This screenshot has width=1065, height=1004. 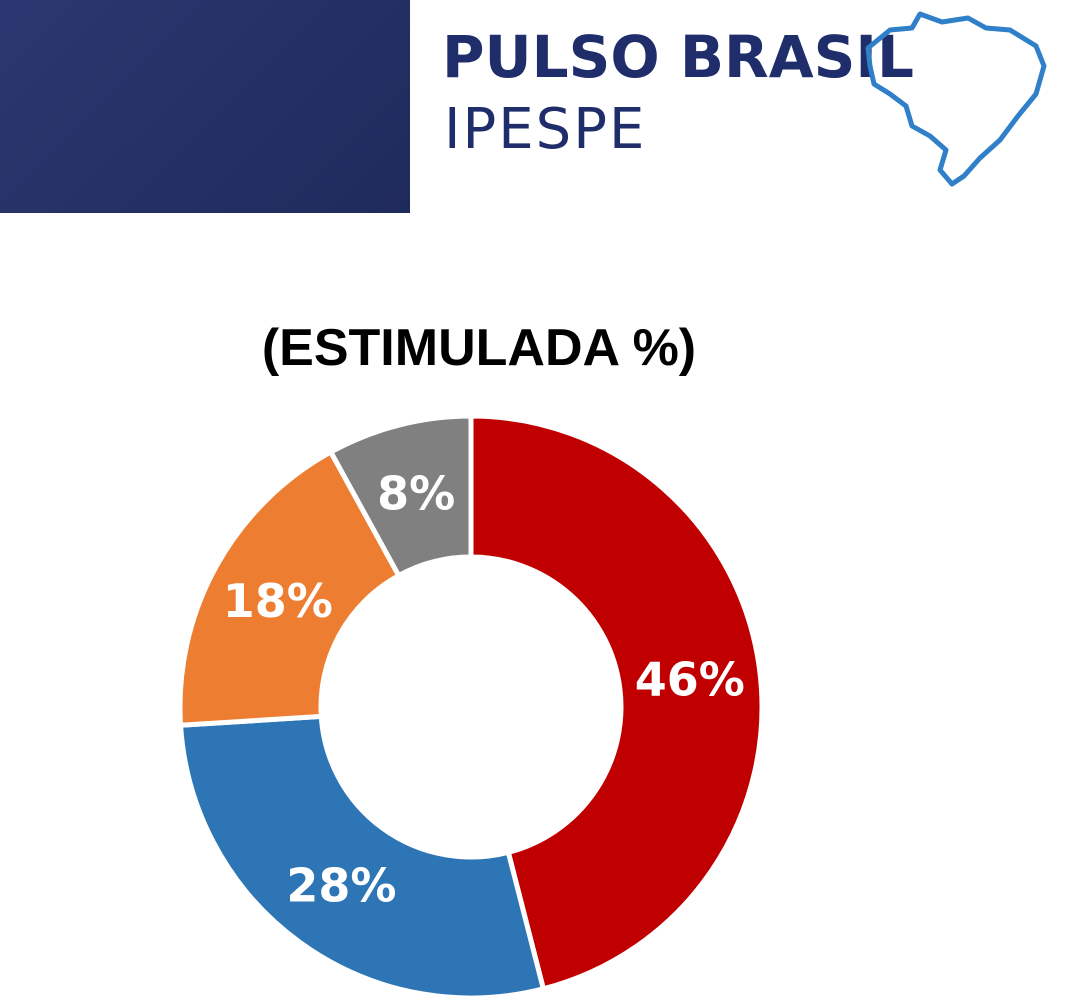 What do you see at coordinates (956, 99) in the screenshot?
I see `brazil-map-outline-icon` at bounding box center [956, 99].